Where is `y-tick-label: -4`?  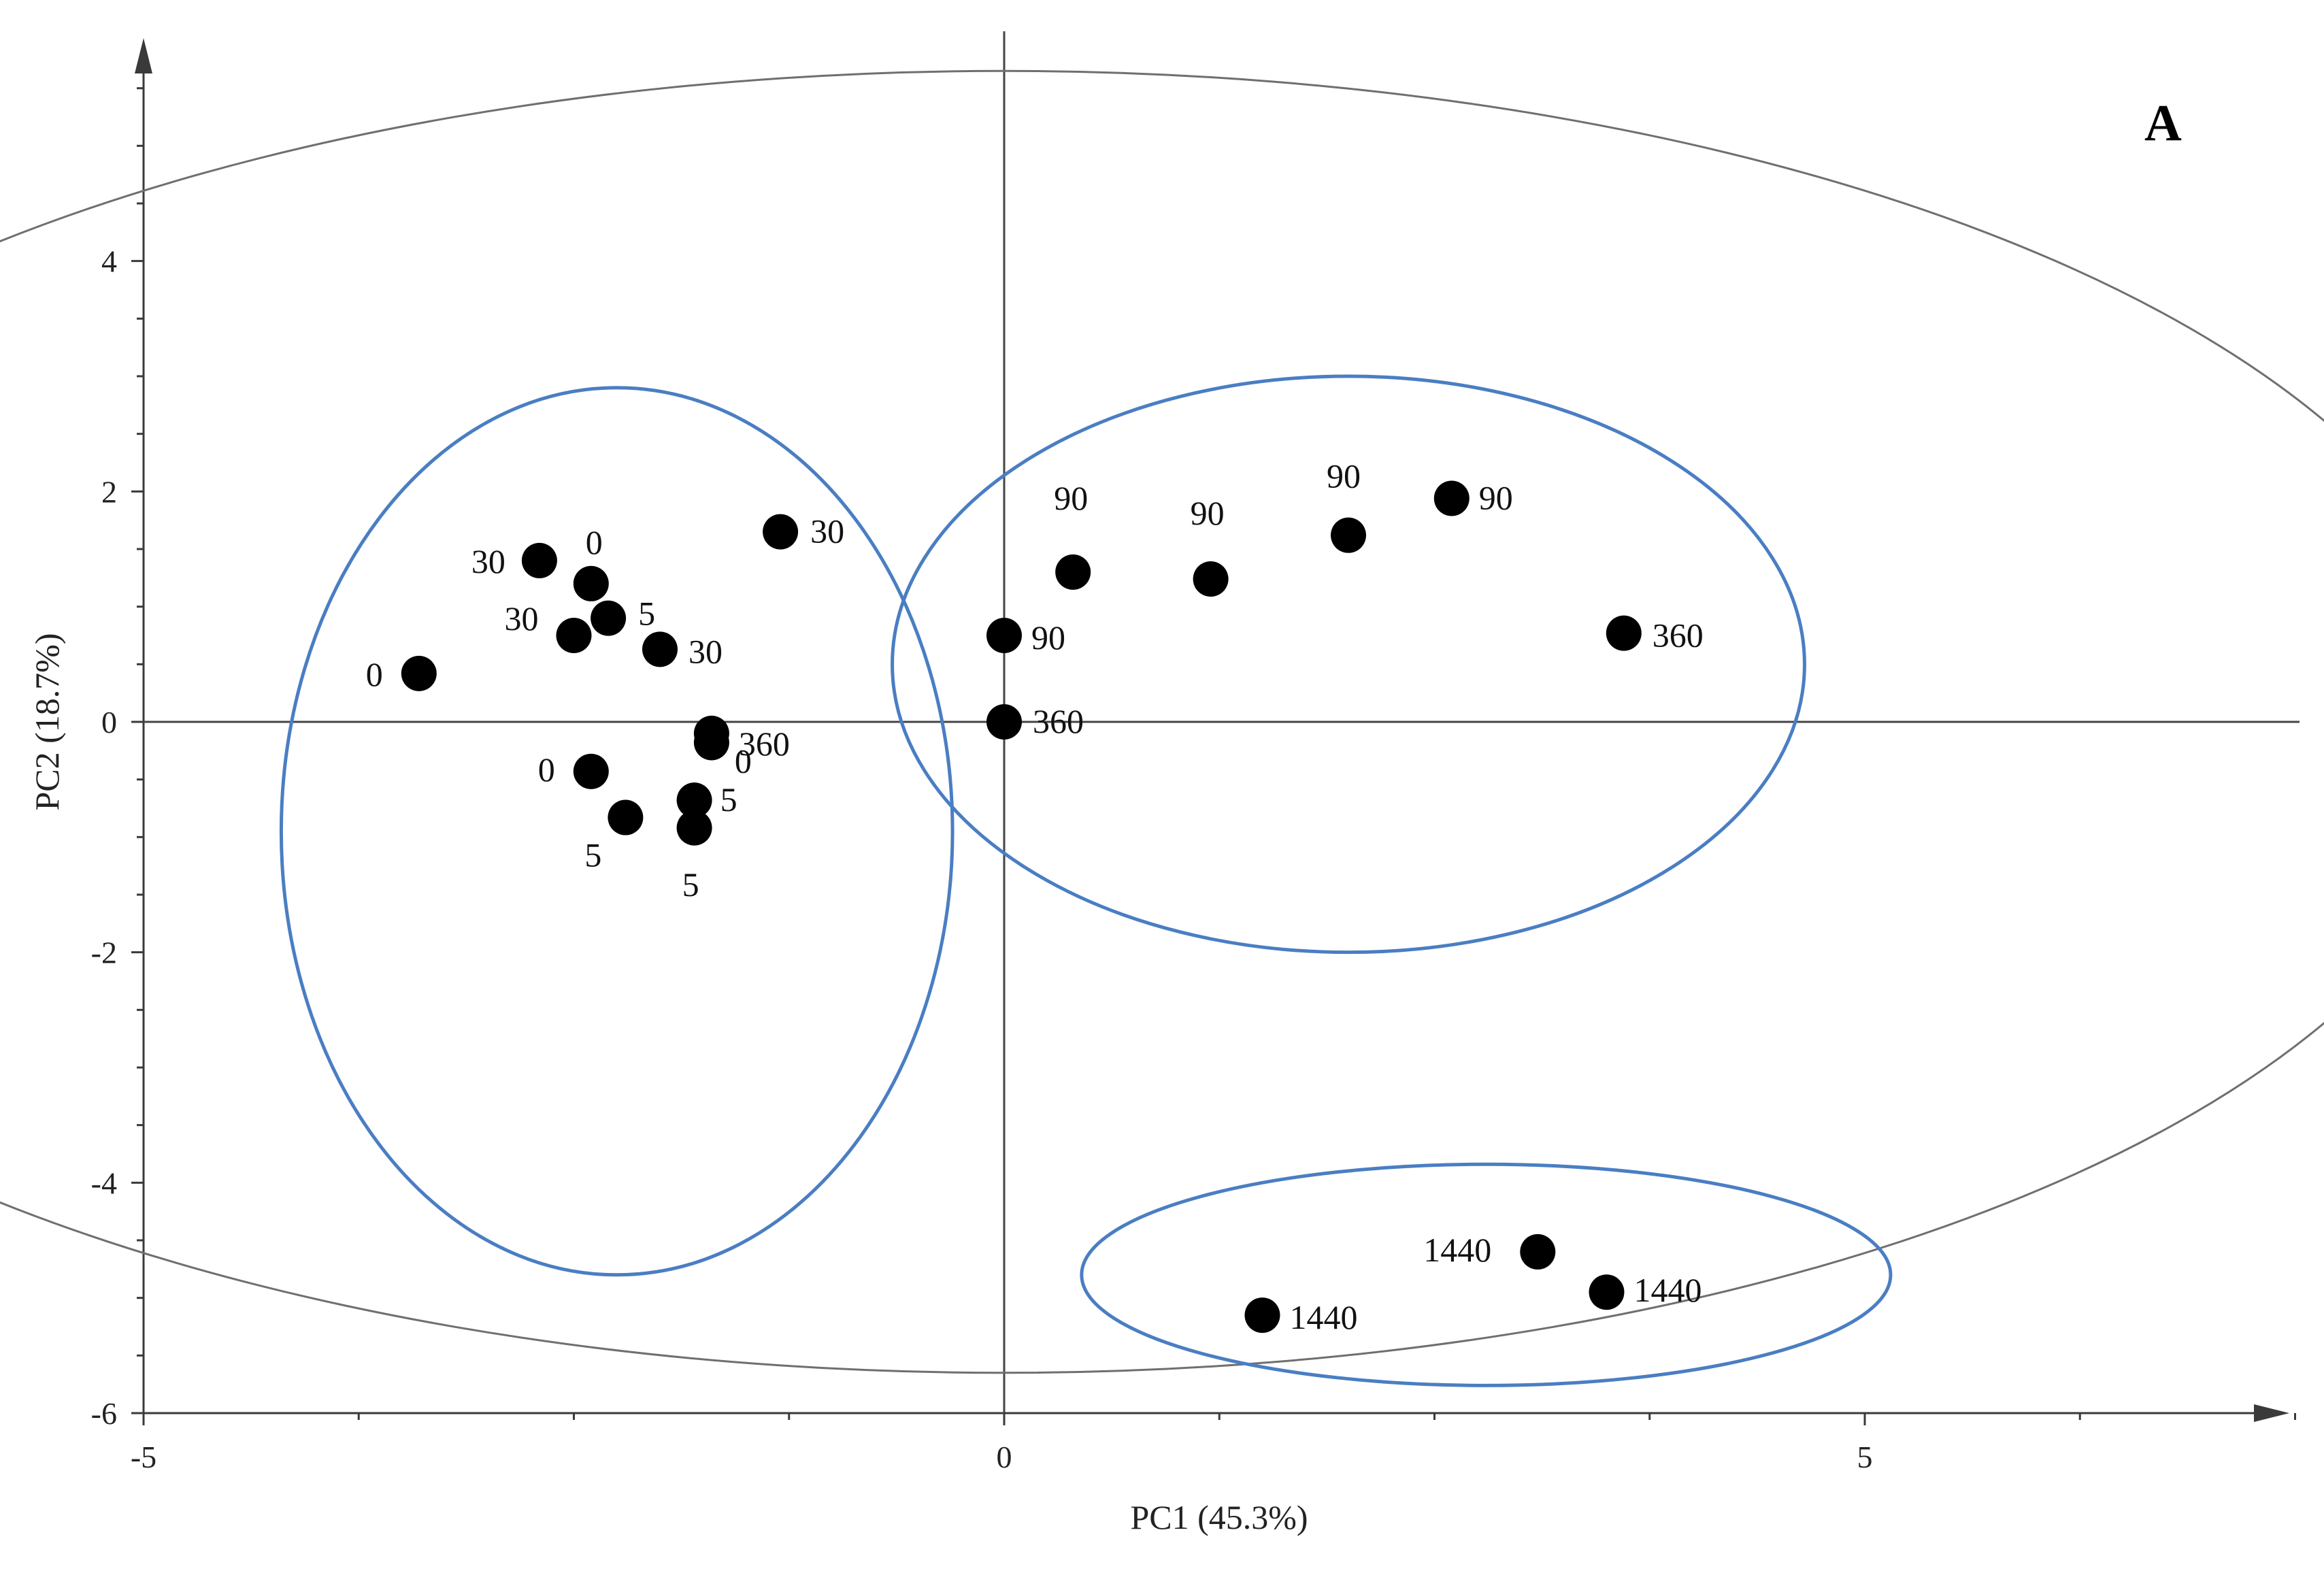
y-tick-label: -4 is located at coordinates (104, 1182).